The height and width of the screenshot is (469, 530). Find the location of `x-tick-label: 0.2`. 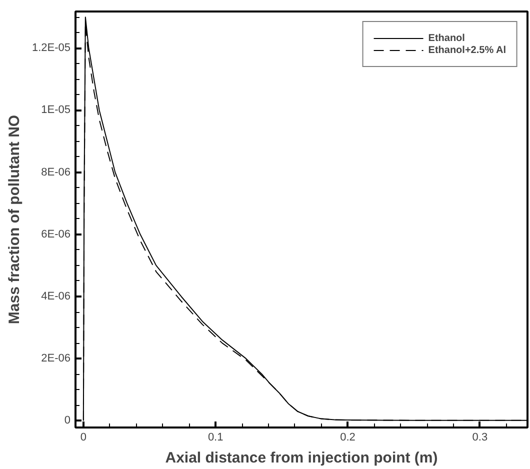

x-tick-label: 0.2 is located at coordinates (348, 438).